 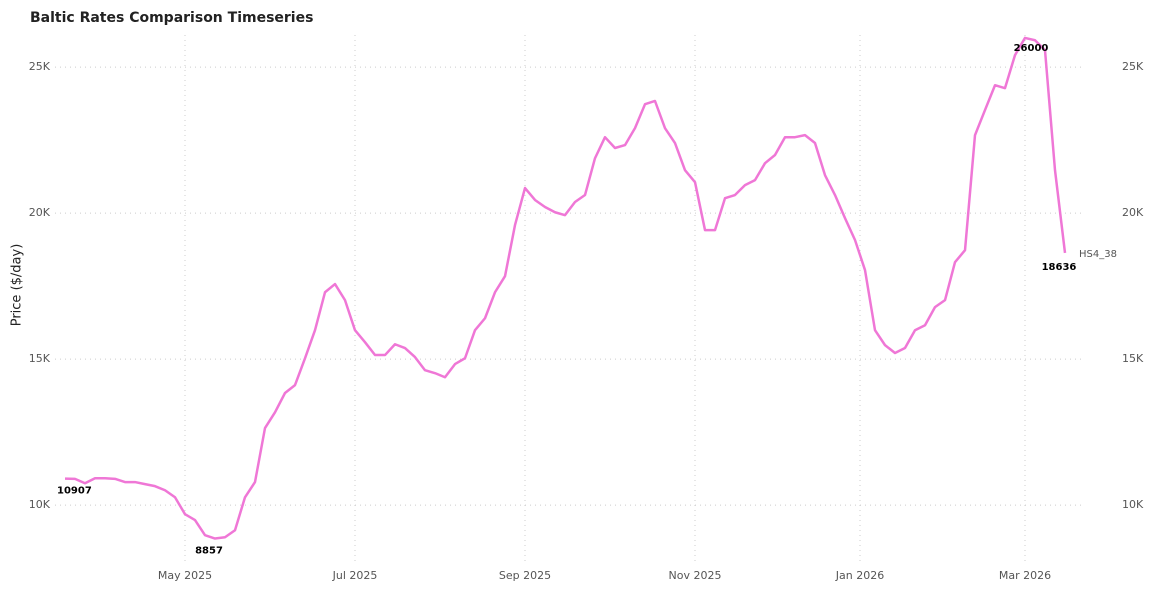 I want to click on y-tick-label: 15K, so click(x=40, y=358).